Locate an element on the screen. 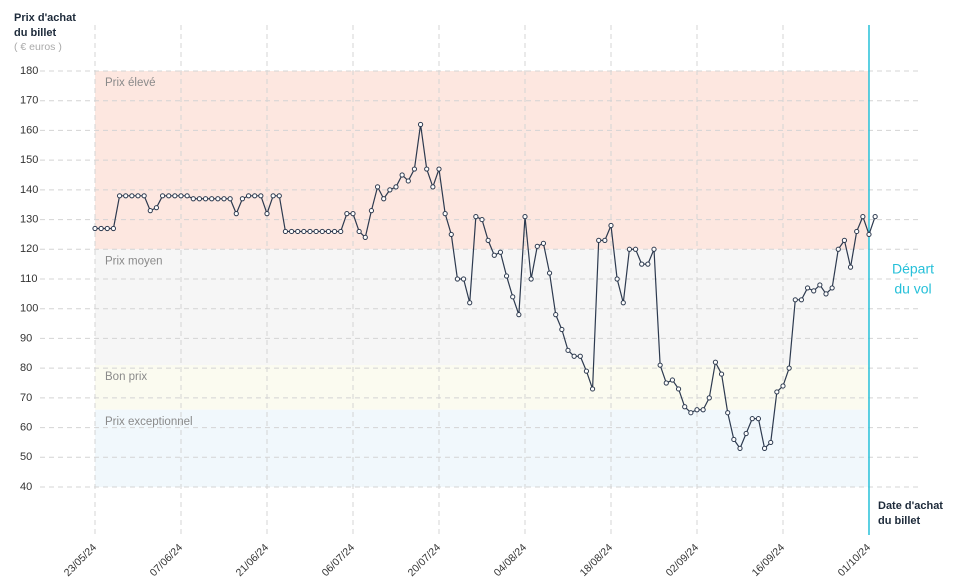 The width and height of the screenshot is (958, 585). departure-label: Départ is located at coordinates (913, 269).